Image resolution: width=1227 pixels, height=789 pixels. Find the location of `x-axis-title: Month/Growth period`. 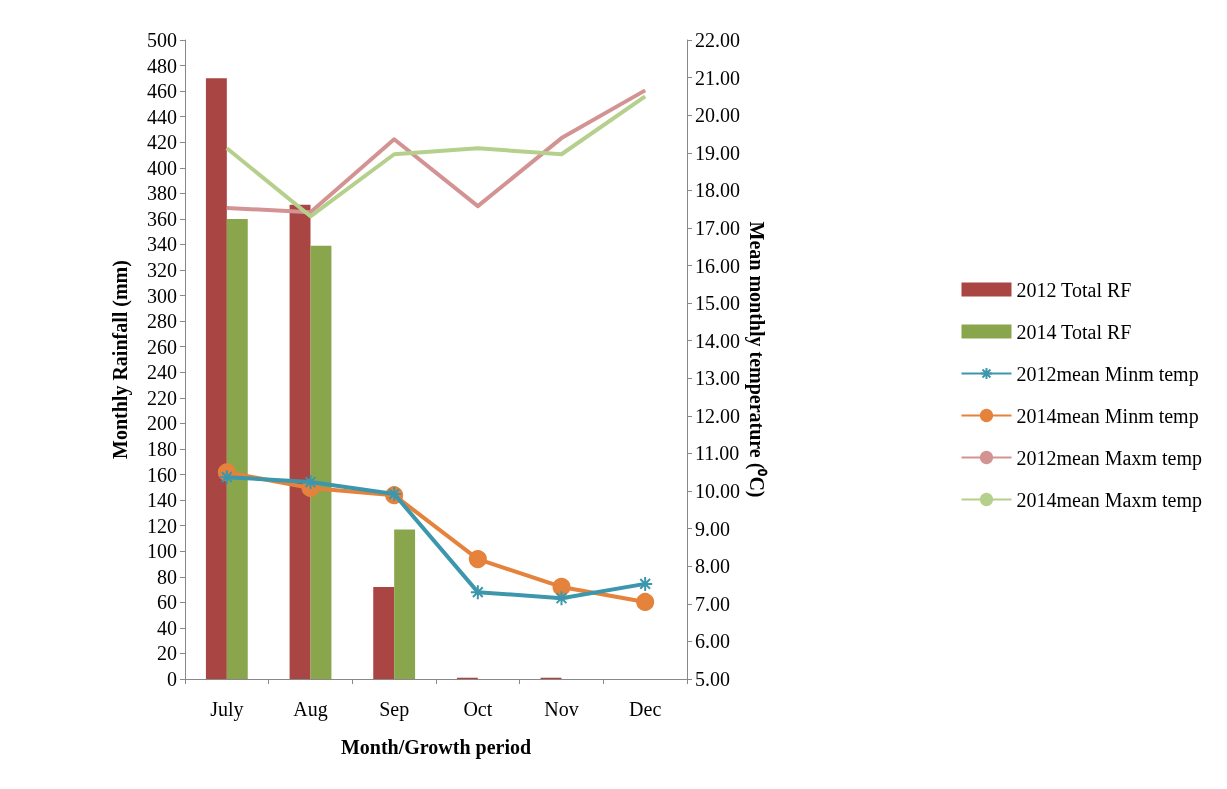

x-axis-title: Month/Growth period is located at coordinates (436, 747).